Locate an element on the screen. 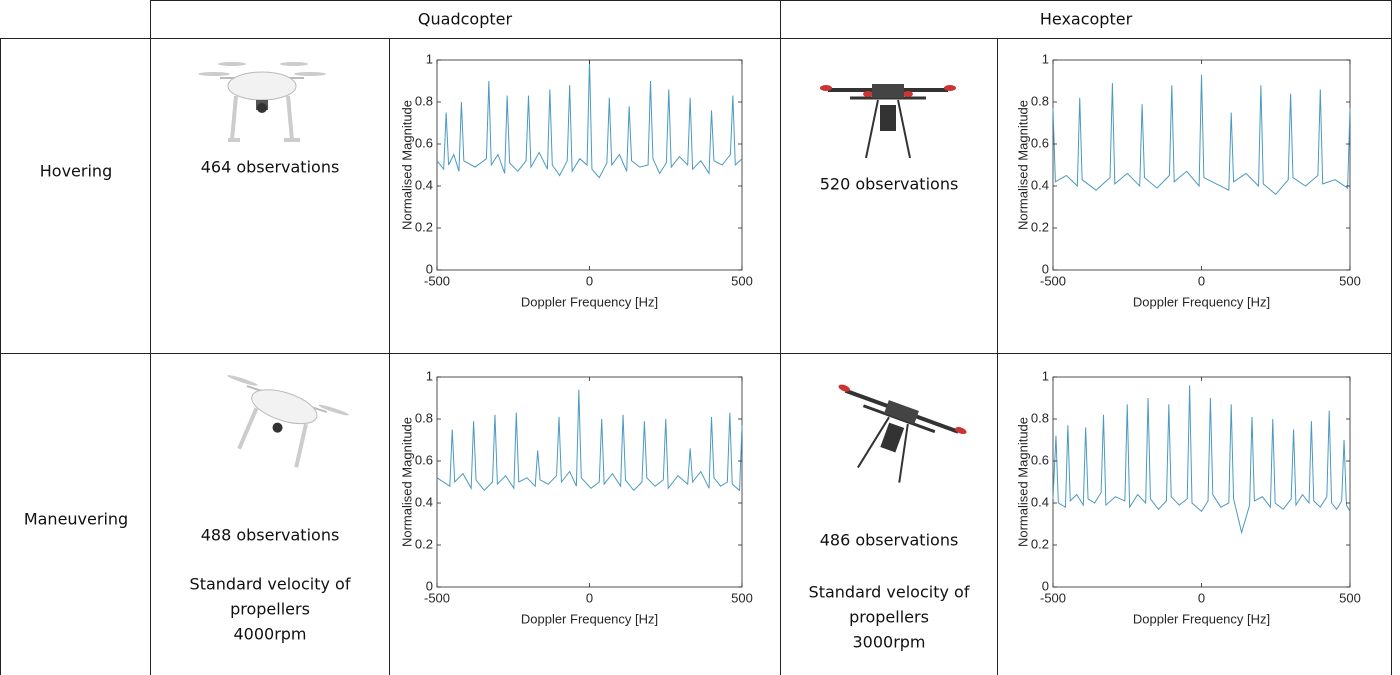 The width and height of the screenshot is (1400, 675). observations: 486 observations is located at coordinates (889, 540).